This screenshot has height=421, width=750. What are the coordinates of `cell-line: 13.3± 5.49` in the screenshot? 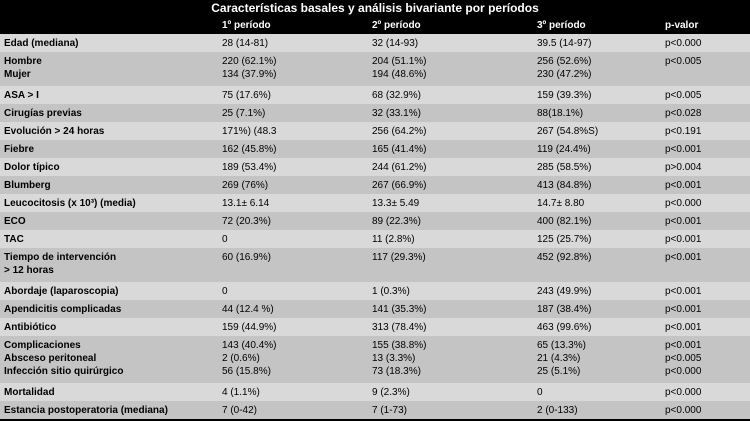 It's located at (396, 203).